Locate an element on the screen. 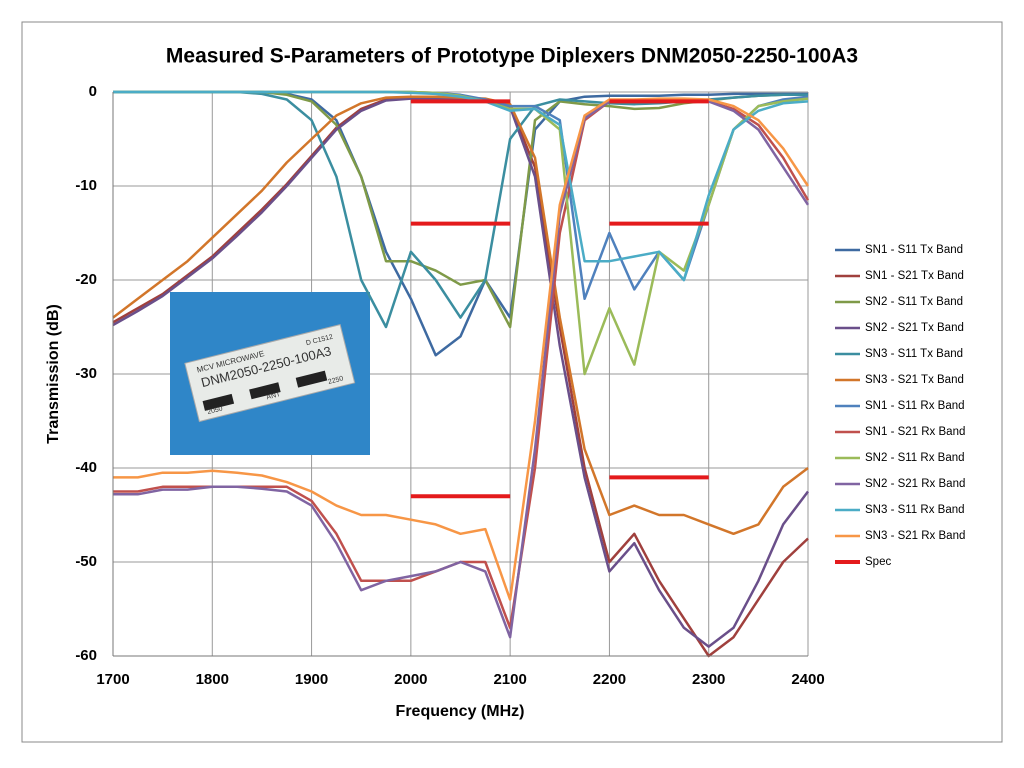 The height and width of the screenshot is (768, 1024). y-tick-label: -50 is located at coordinates (86, 561).